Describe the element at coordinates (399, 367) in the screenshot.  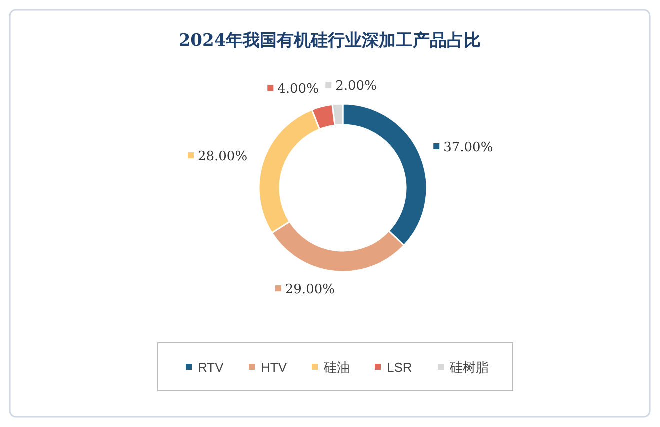
I see `legend-label: LSR` at that location.